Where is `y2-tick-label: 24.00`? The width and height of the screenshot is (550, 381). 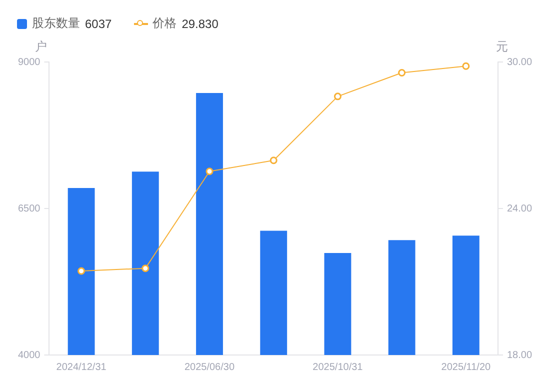 y2-tick-label: 24.00 is located at coordinates (519, 208).